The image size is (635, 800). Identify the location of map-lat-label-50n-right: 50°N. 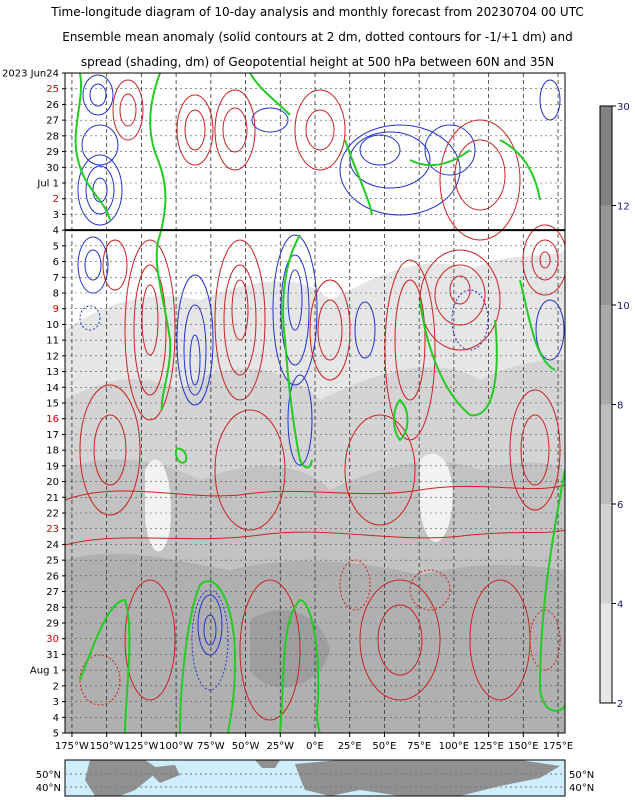
(581, 775).